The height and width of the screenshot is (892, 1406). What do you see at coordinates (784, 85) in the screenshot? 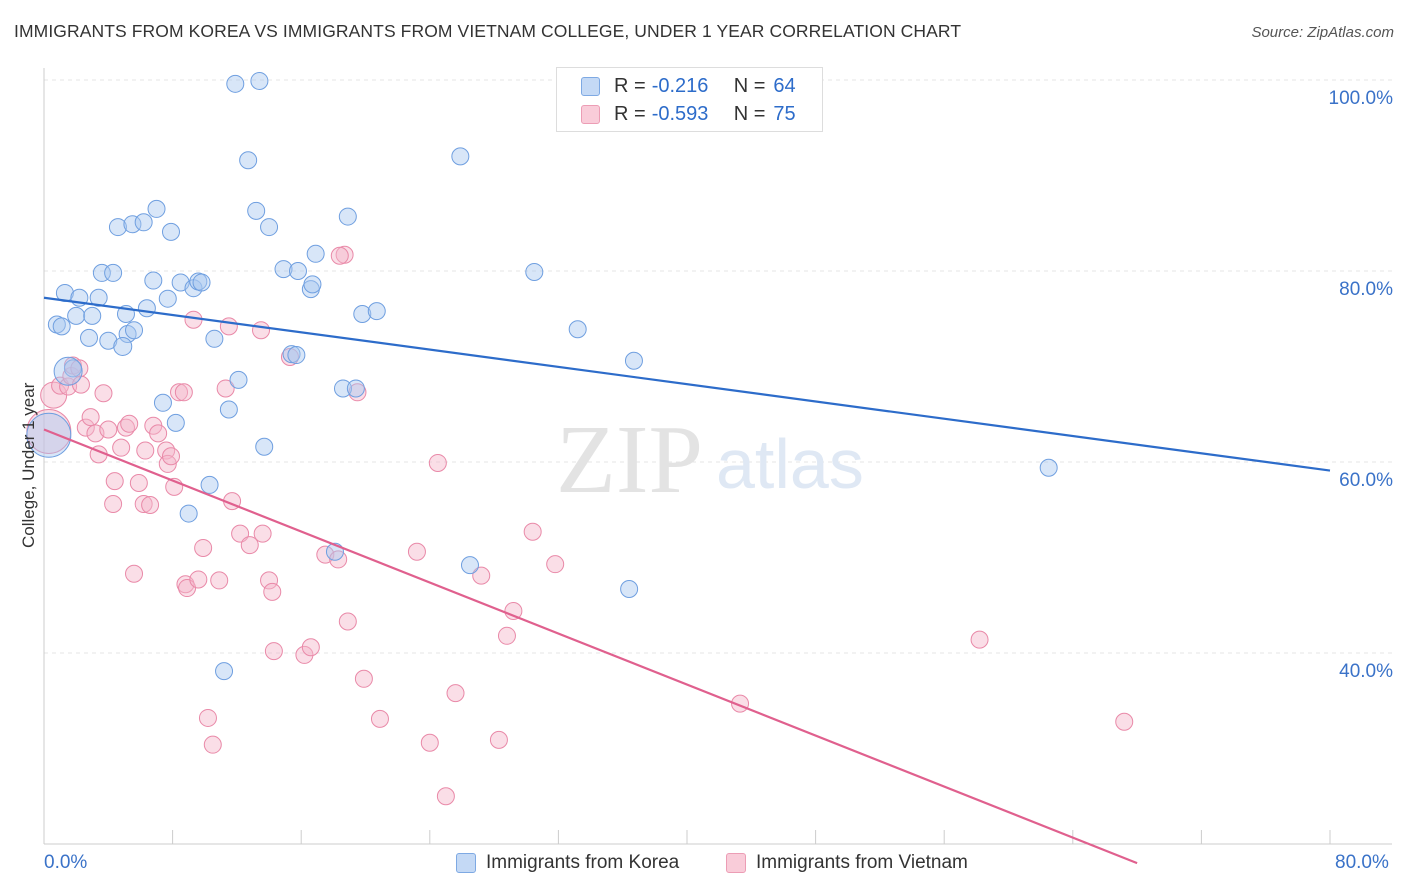
I see `legend-n-value: 64` at bounding box center [784, 85].